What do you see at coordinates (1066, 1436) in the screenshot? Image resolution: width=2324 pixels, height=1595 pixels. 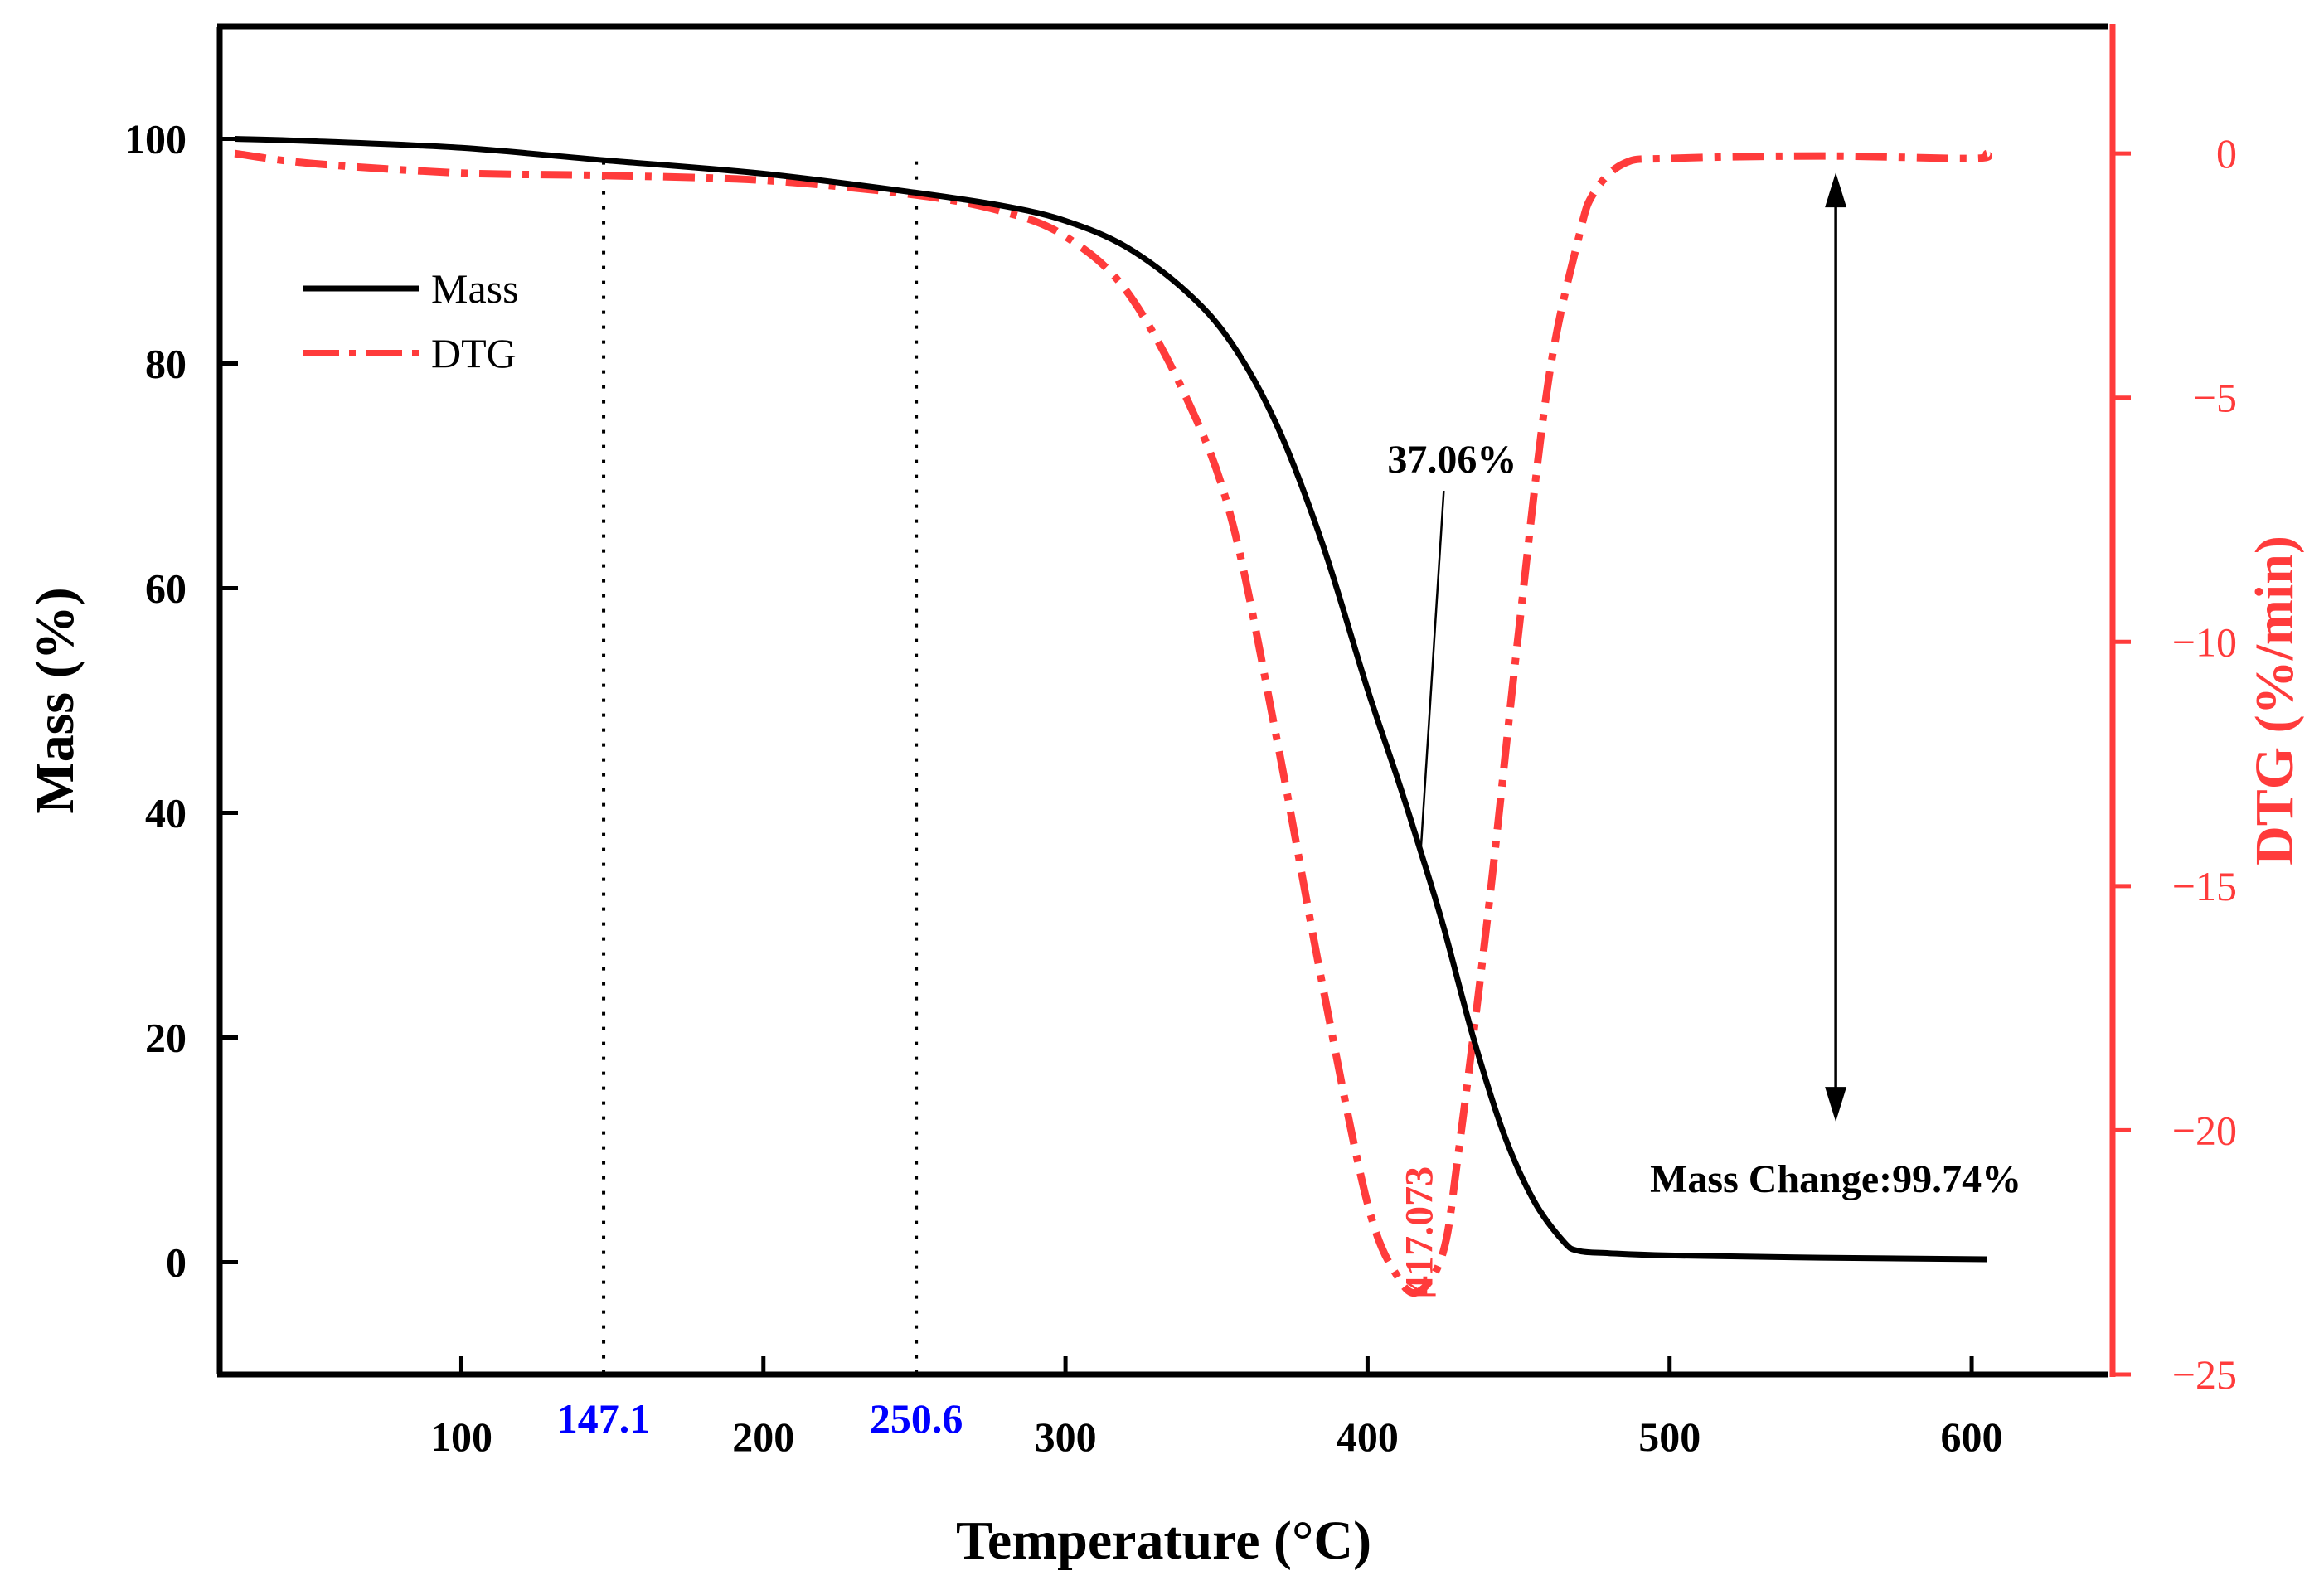 I see `x-tick-label: 300` at bounding box center [1066, 1436].